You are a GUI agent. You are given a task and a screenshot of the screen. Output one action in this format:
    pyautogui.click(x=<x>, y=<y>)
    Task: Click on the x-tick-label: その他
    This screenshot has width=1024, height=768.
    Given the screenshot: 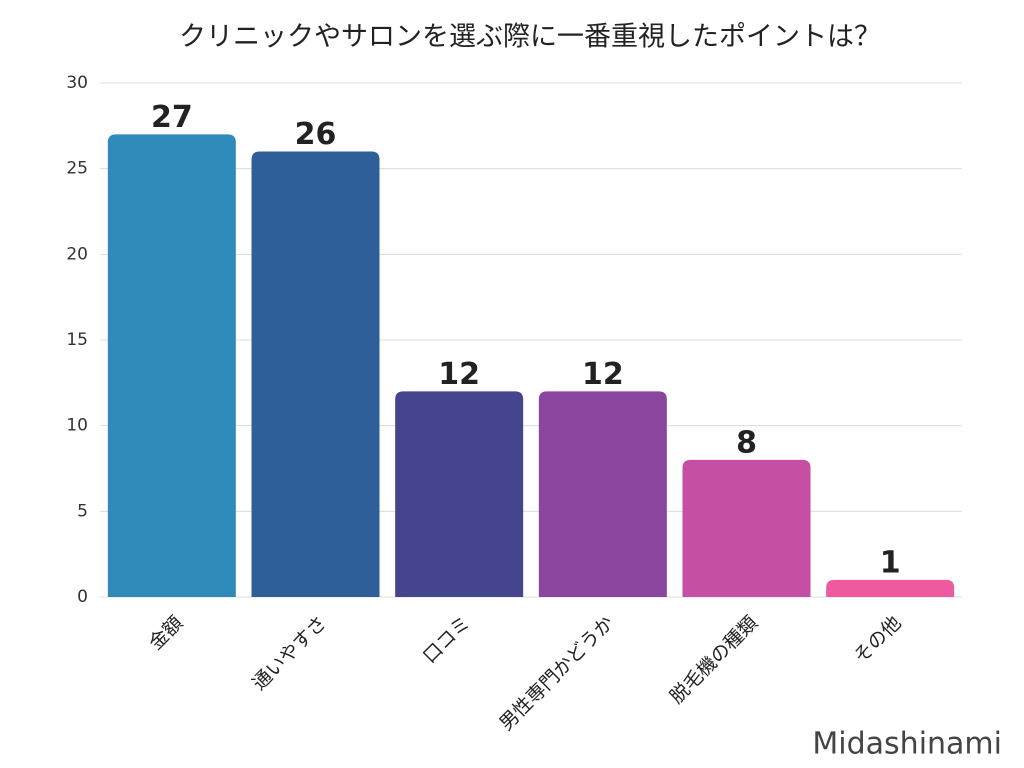 What is the action you would take?
    pyautogui.click(x=878, y=640)
    